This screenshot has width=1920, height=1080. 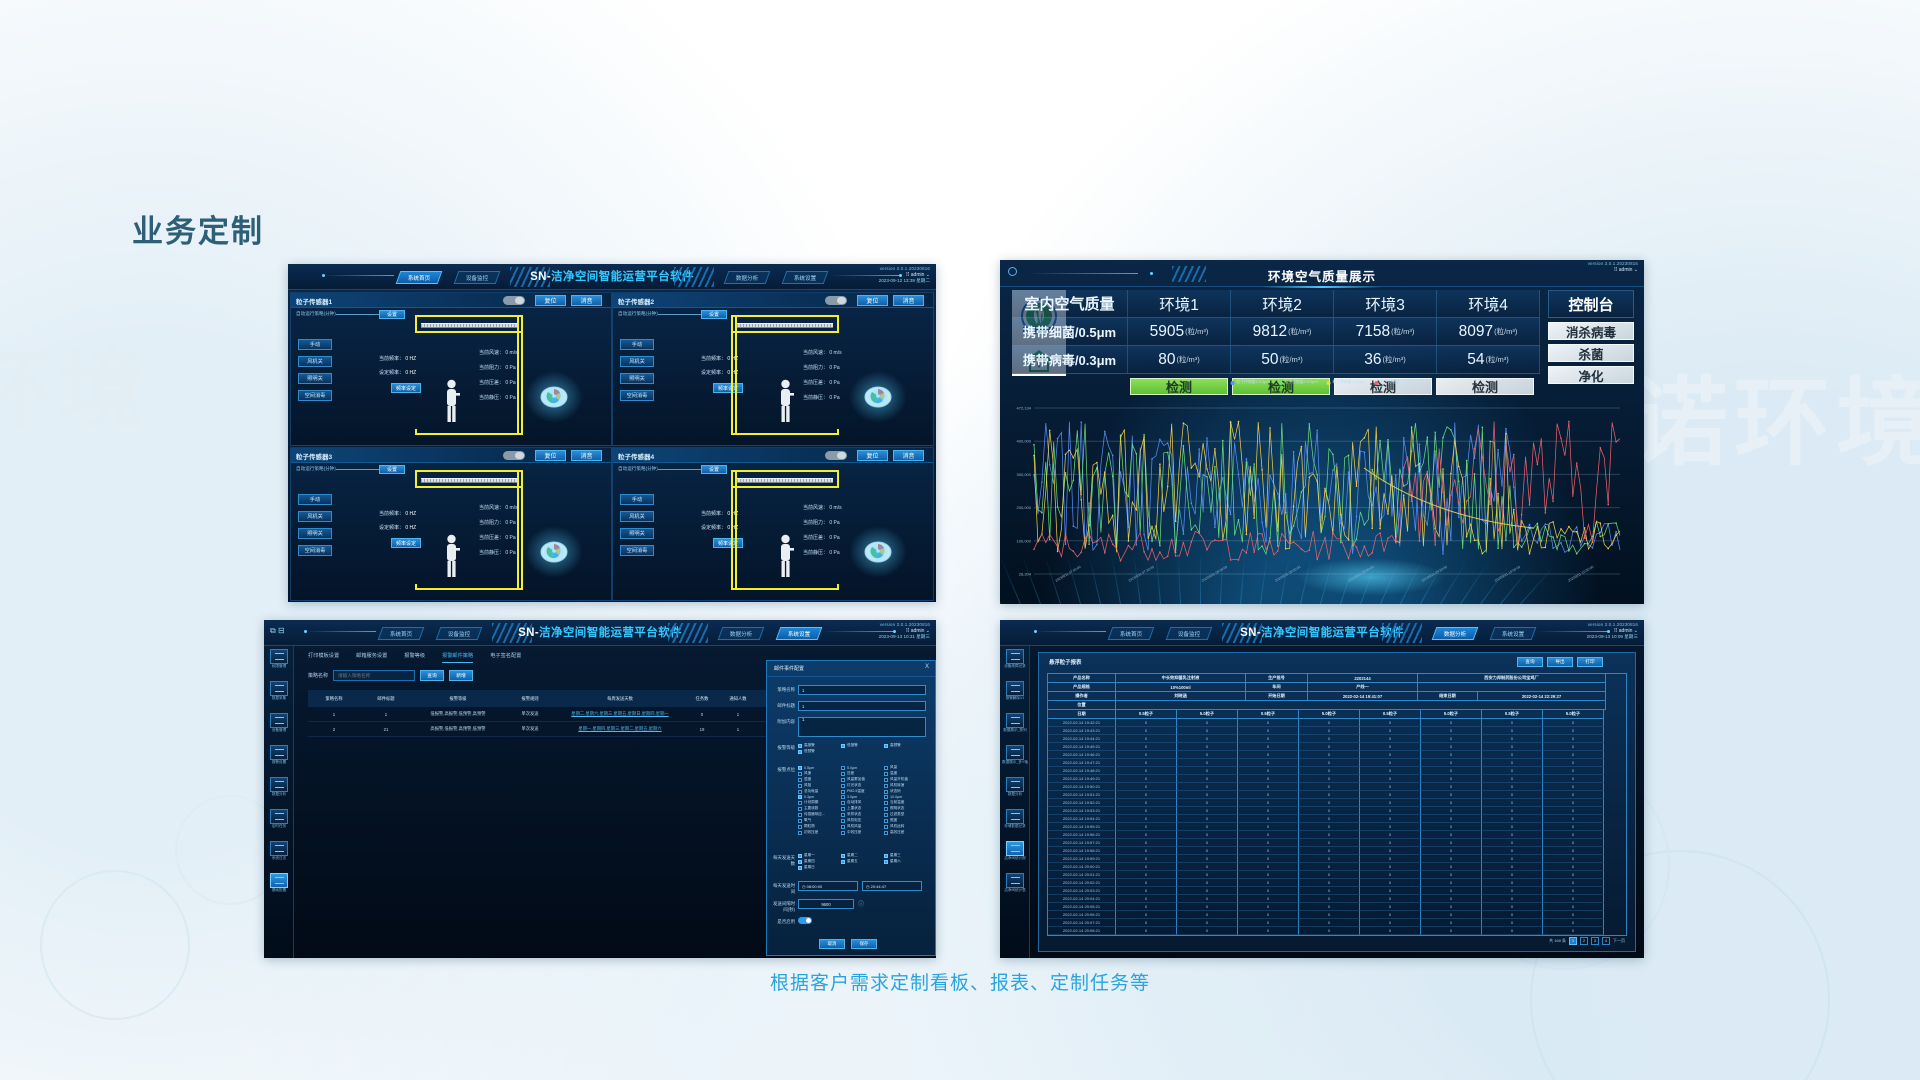 What do you see at coordinates (862, 797) in the screenshot?
I see `param-checkbox: 3.0μm` at bounding box center [862, 797].